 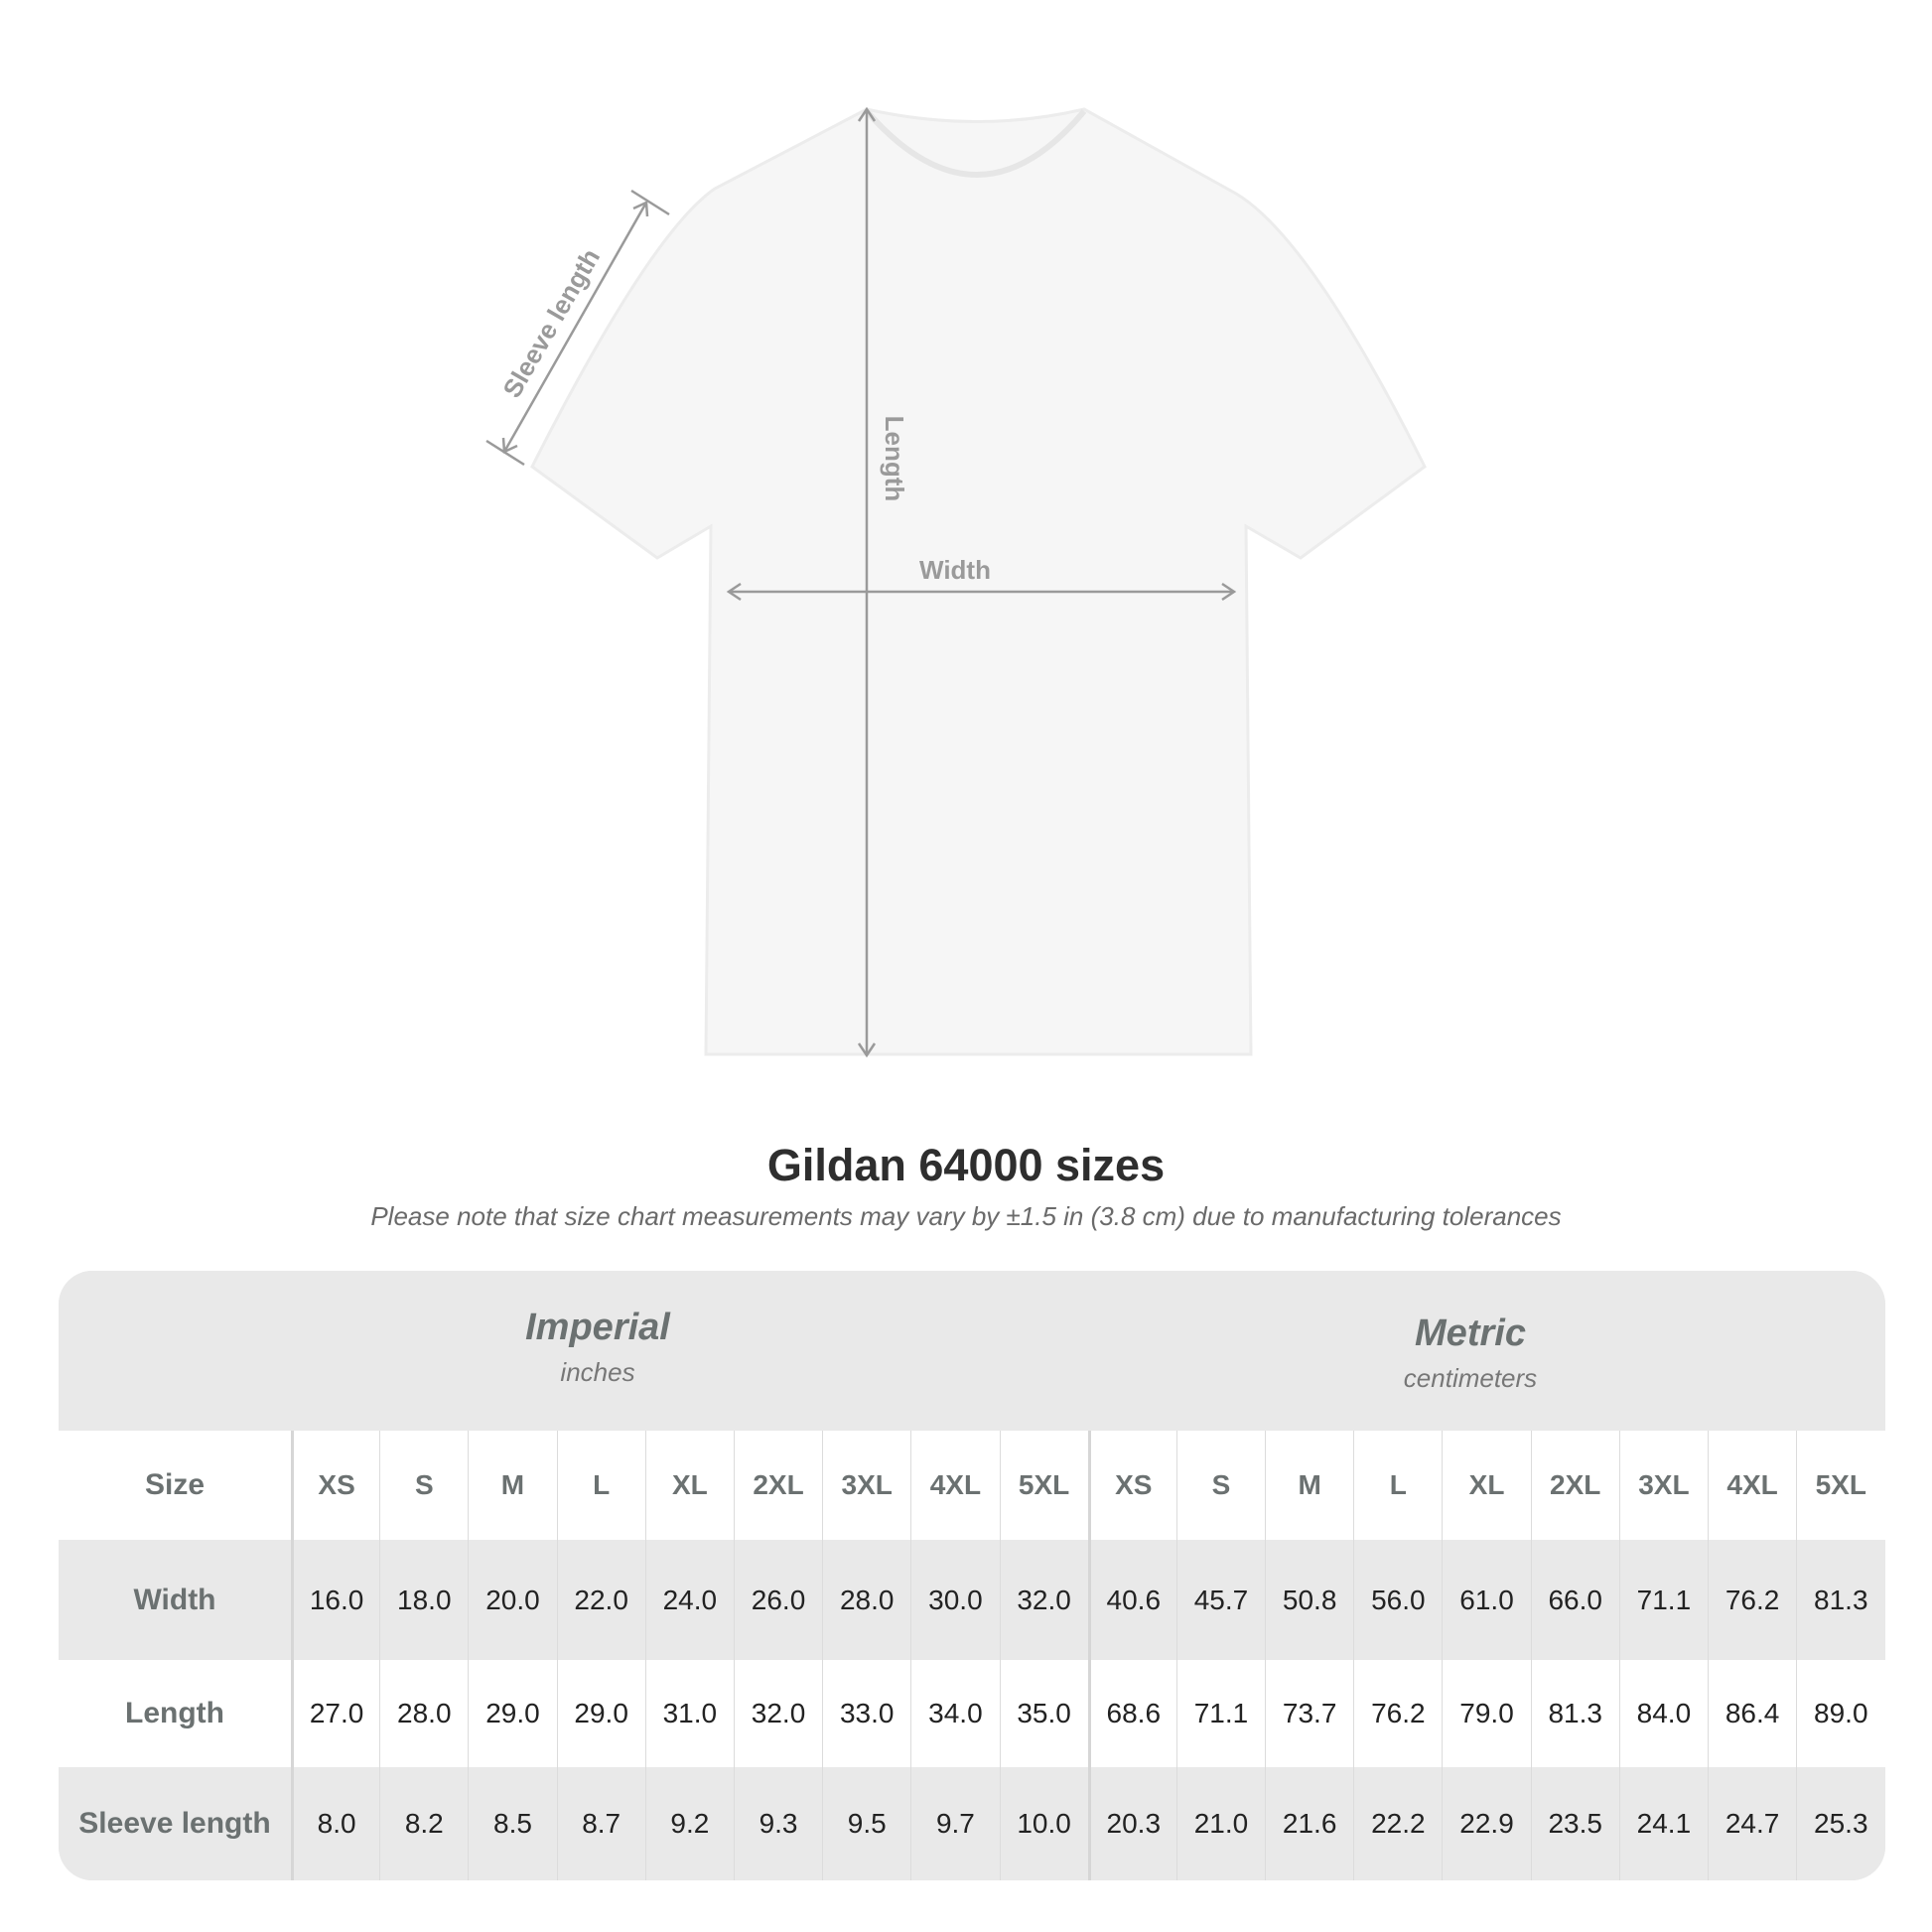 I want to click on measurement-cell: 68.6, so click(x=1132, y=1714).